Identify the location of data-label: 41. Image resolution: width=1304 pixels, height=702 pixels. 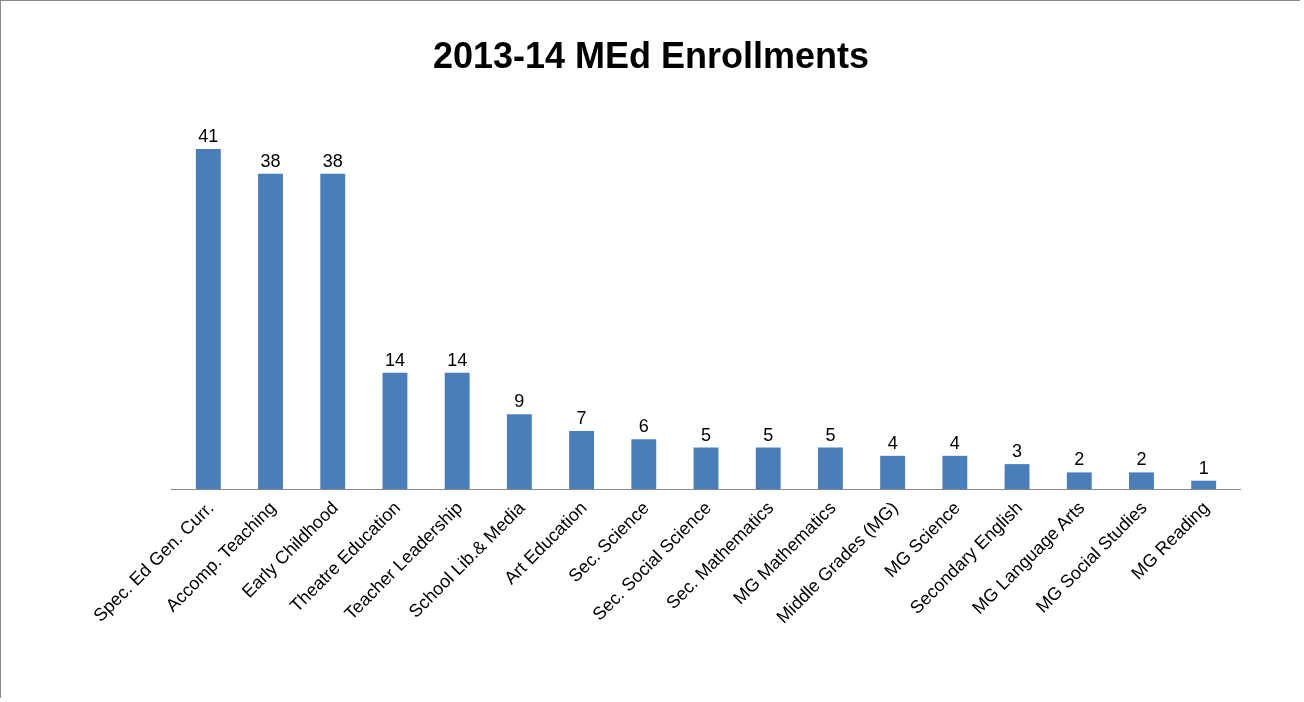
(208, 135).